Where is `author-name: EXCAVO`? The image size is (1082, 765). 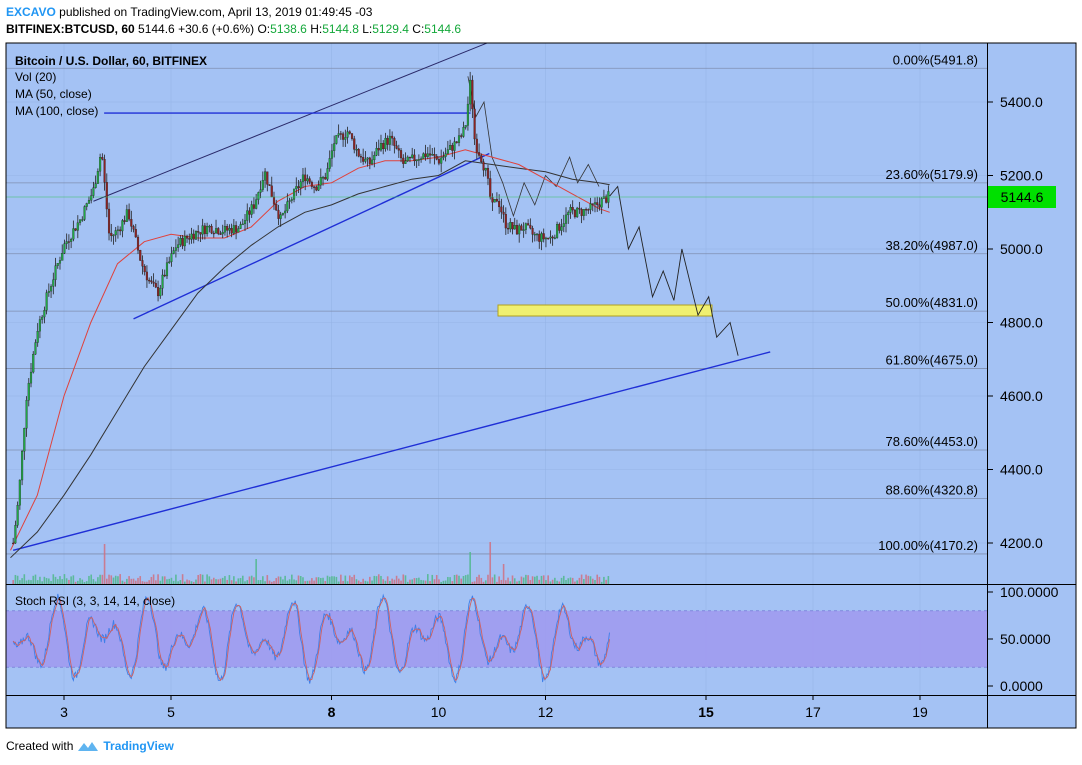 author-name: EXCAVO is located at coordinates (31, 12).